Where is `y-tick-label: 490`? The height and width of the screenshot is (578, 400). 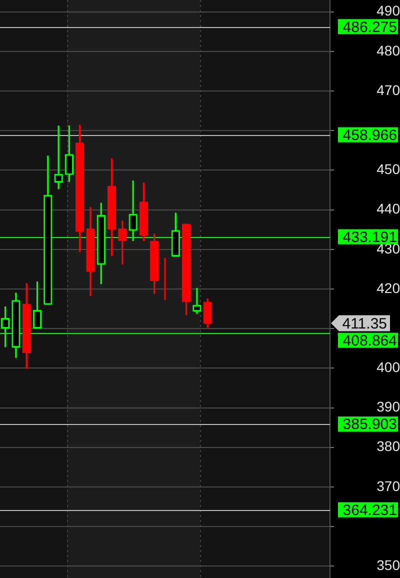
y-tick-label: 490 is located at coordinates (388, 10).